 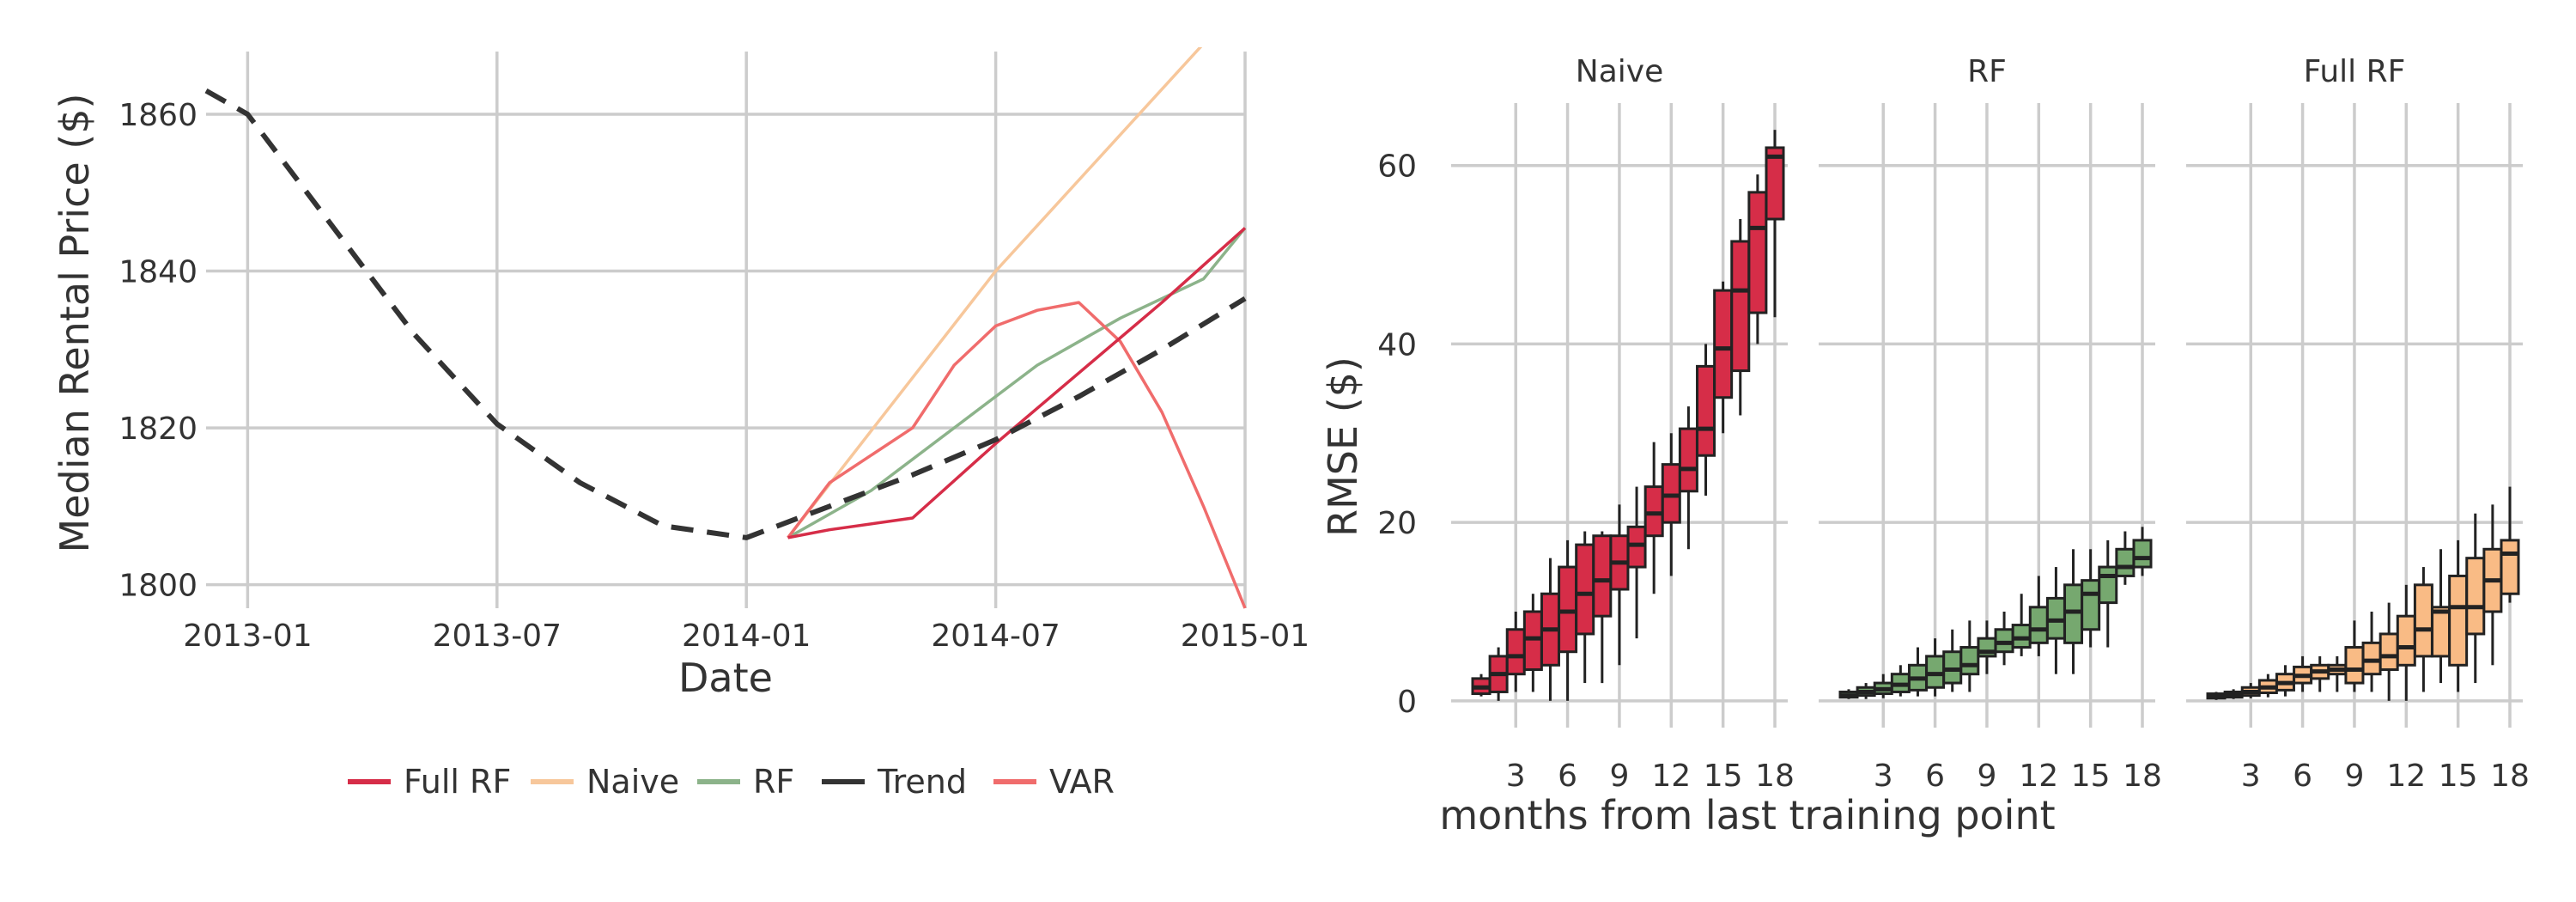 What do you see at coordinates (1623, 424) in the screenshot?
I see `facet-naive: Naive 3 6 9 12 15 18` at bounding box center [1623, 424].